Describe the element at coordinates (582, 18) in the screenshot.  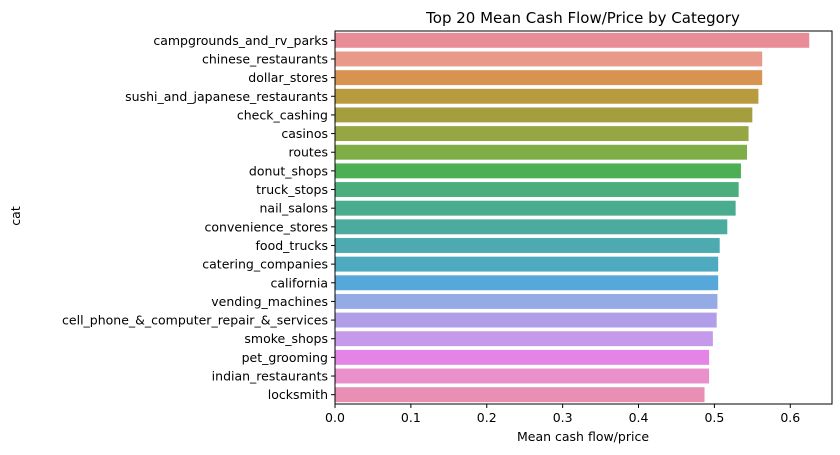
I see `chart-title: Top 20 Mean Cash Flow/Price by Category` at that location.